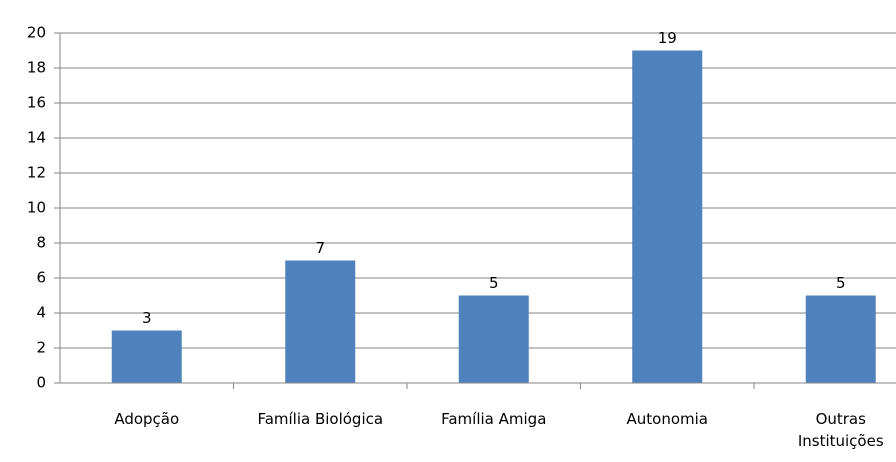 This screenshot has height=462, width=896. Describe the element at coordinates (840, 430) in the screenshot. I see `x-tick-label: Outras Instituições` at that location.